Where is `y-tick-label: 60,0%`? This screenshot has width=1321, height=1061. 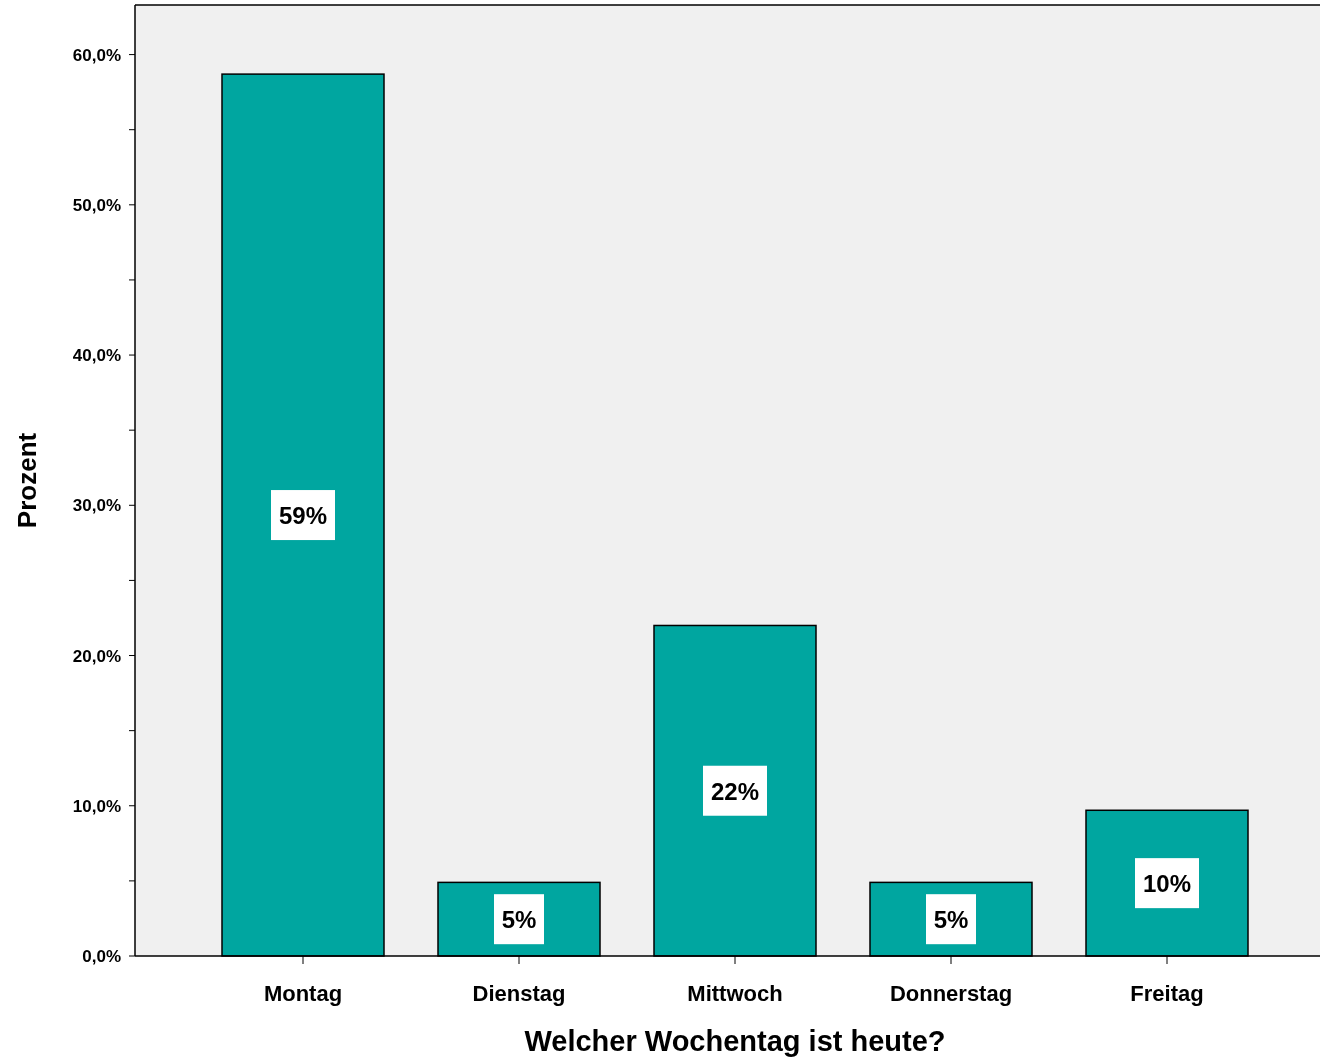
y-tick-label: 60,0% is located at coordinates (96, 55).